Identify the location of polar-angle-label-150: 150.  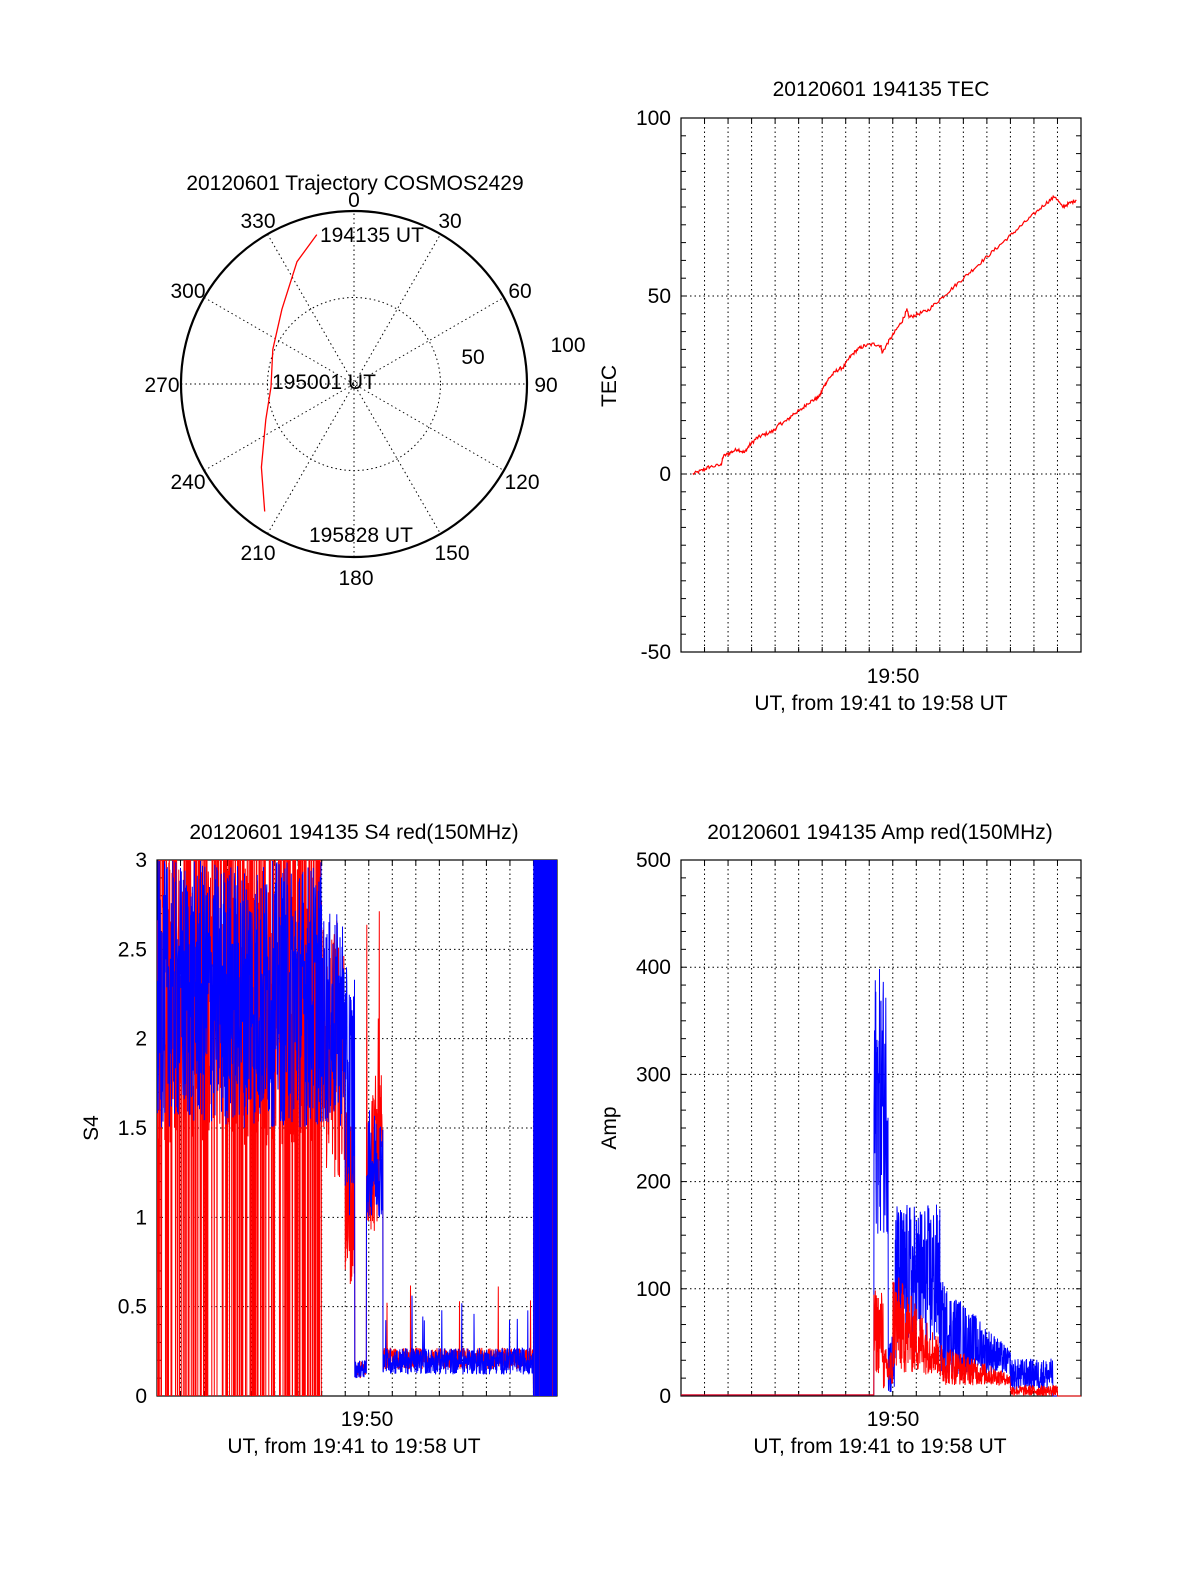
(451, 553).